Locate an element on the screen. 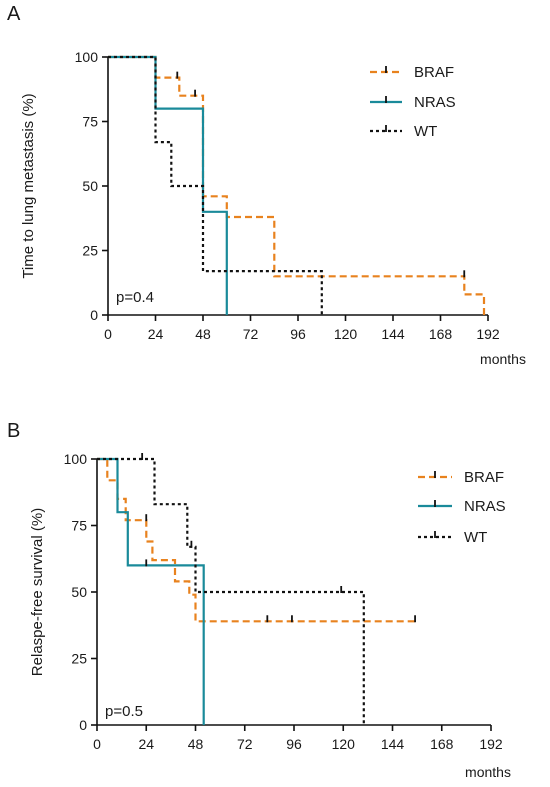 This screenshot has height=787, width=550. p-value-annotation: p=0.5 is located at coordinates (124, 711).